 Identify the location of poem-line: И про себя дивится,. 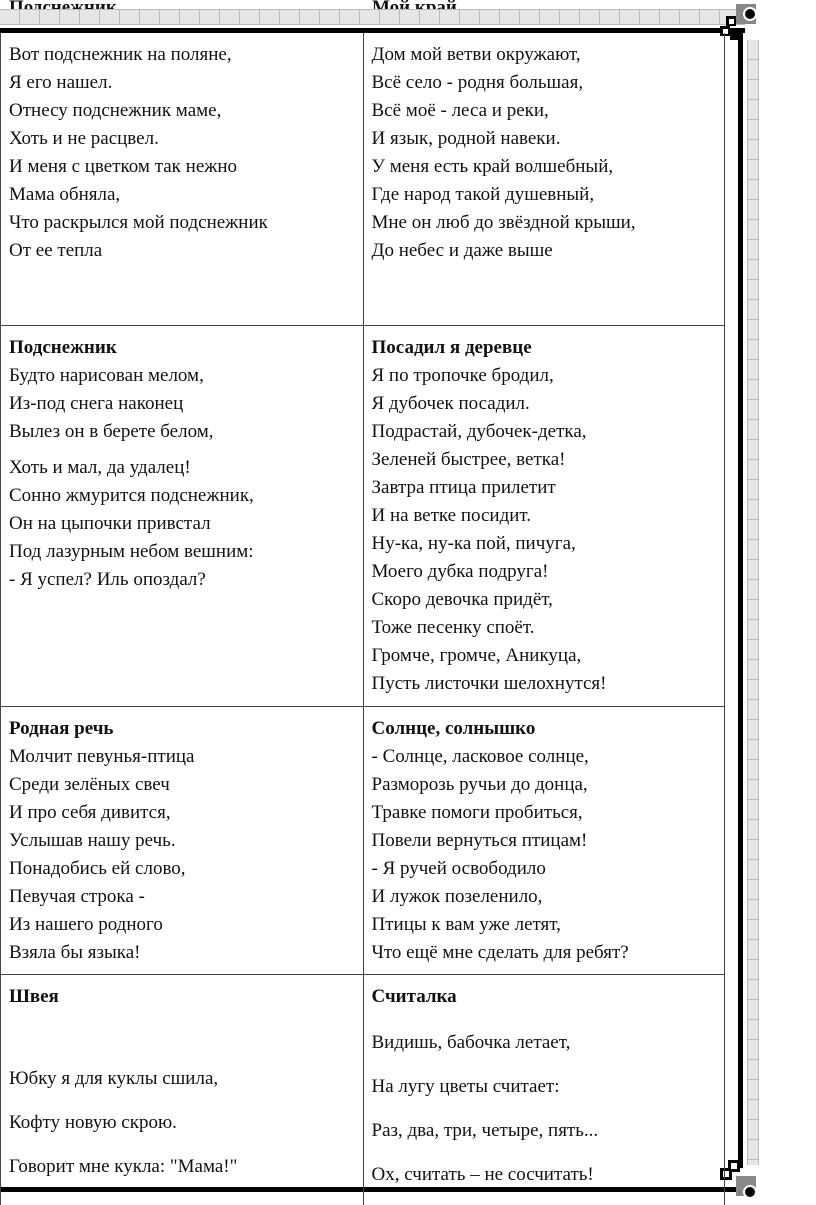
(90, 812).